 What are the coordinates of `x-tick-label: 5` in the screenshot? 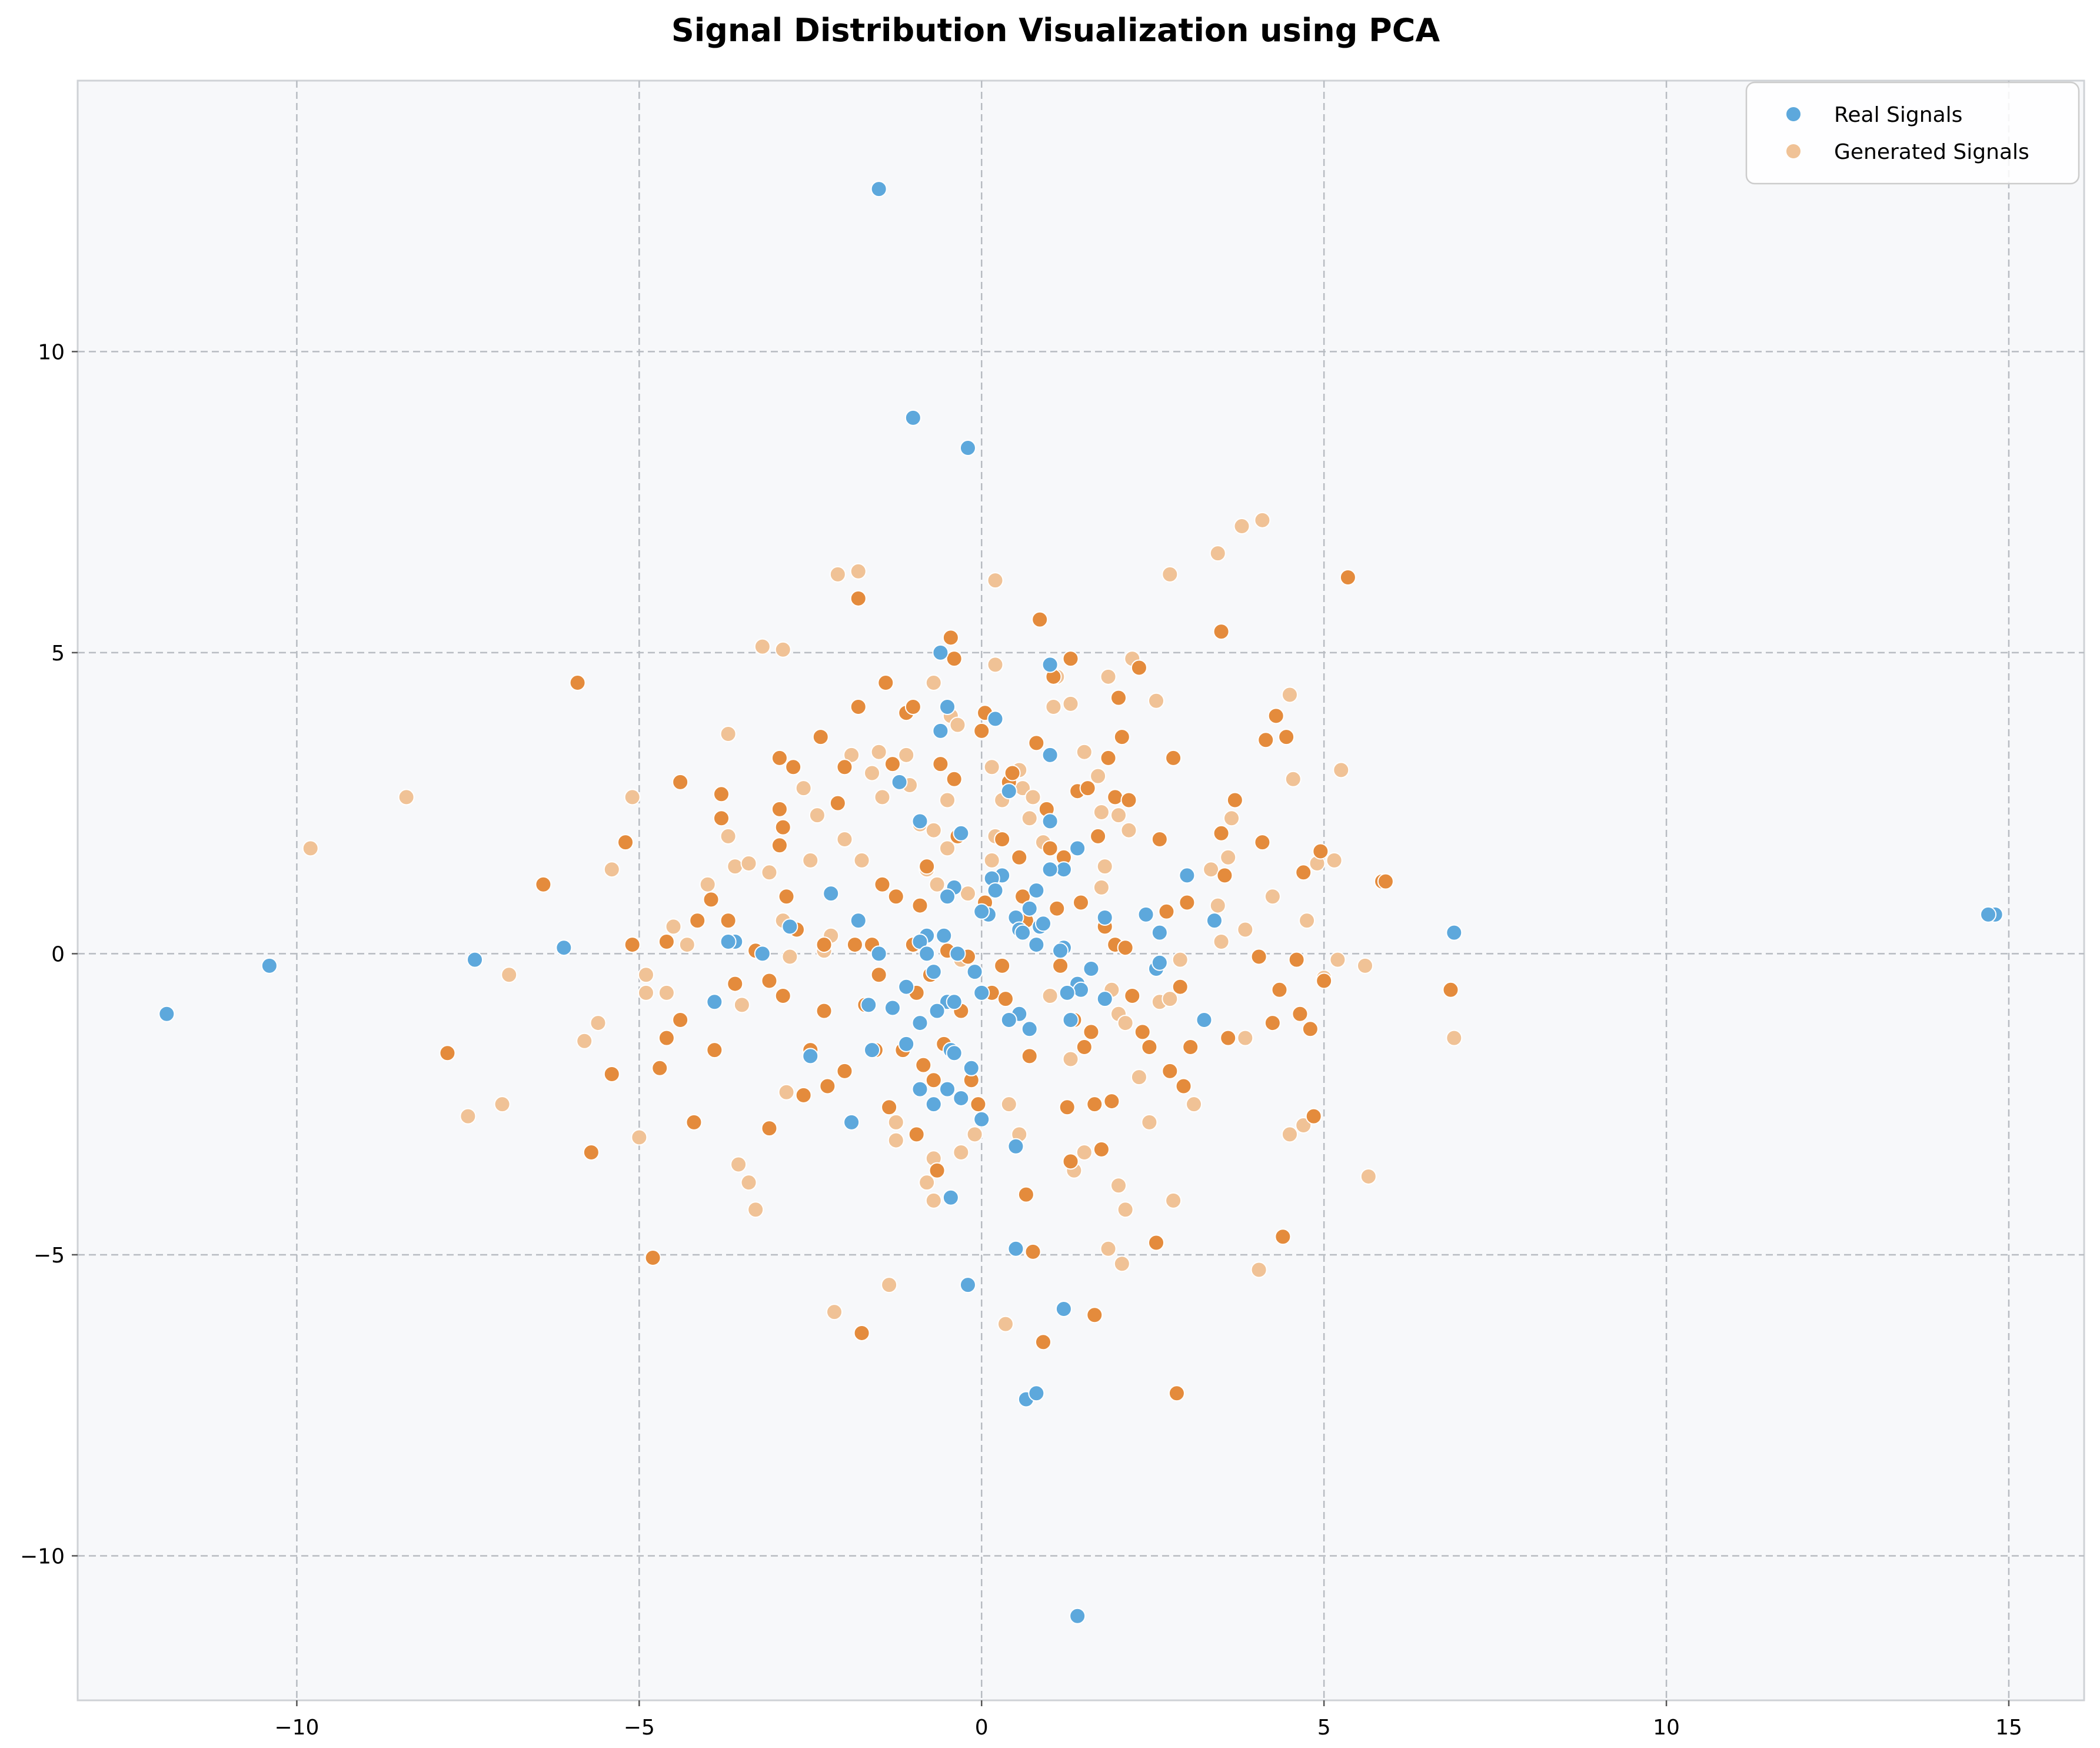 It's located at (1324, 1728).